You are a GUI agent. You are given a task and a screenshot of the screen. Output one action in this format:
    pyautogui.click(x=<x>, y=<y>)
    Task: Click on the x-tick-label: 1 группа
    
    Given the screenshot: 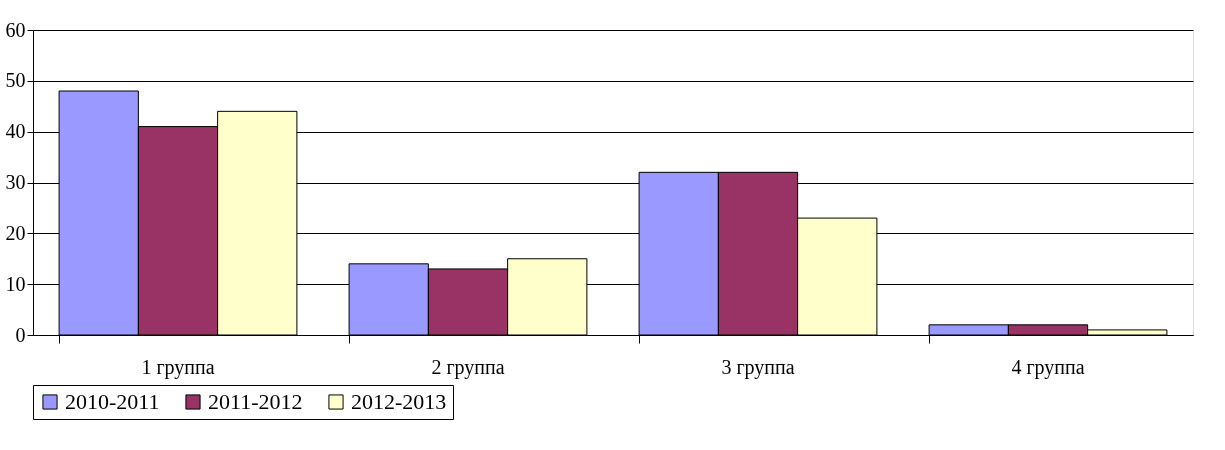 What is the action you would take?
    pyautogui.click(x=178, y=367)
    